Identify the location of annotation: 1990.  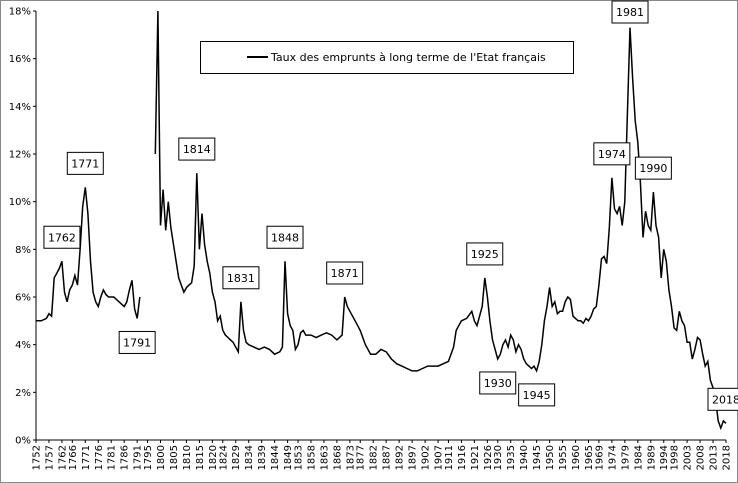
(653, 168).